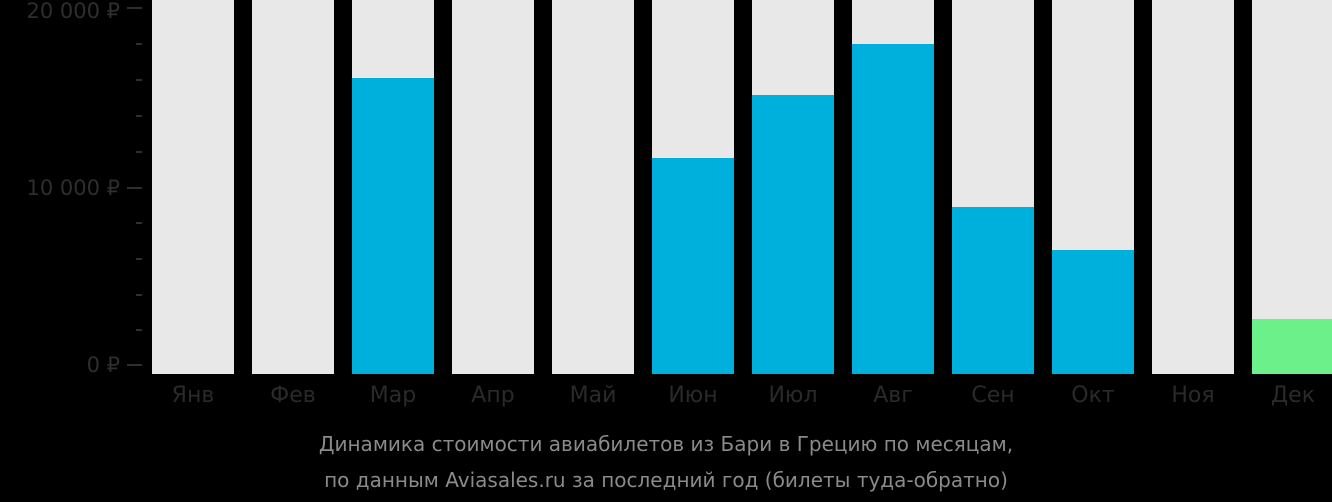  What do you see at coordinates (1292, 395) in the screenshot?
I see `x-tick-label: Дек` at bounding box center [1292, 395].